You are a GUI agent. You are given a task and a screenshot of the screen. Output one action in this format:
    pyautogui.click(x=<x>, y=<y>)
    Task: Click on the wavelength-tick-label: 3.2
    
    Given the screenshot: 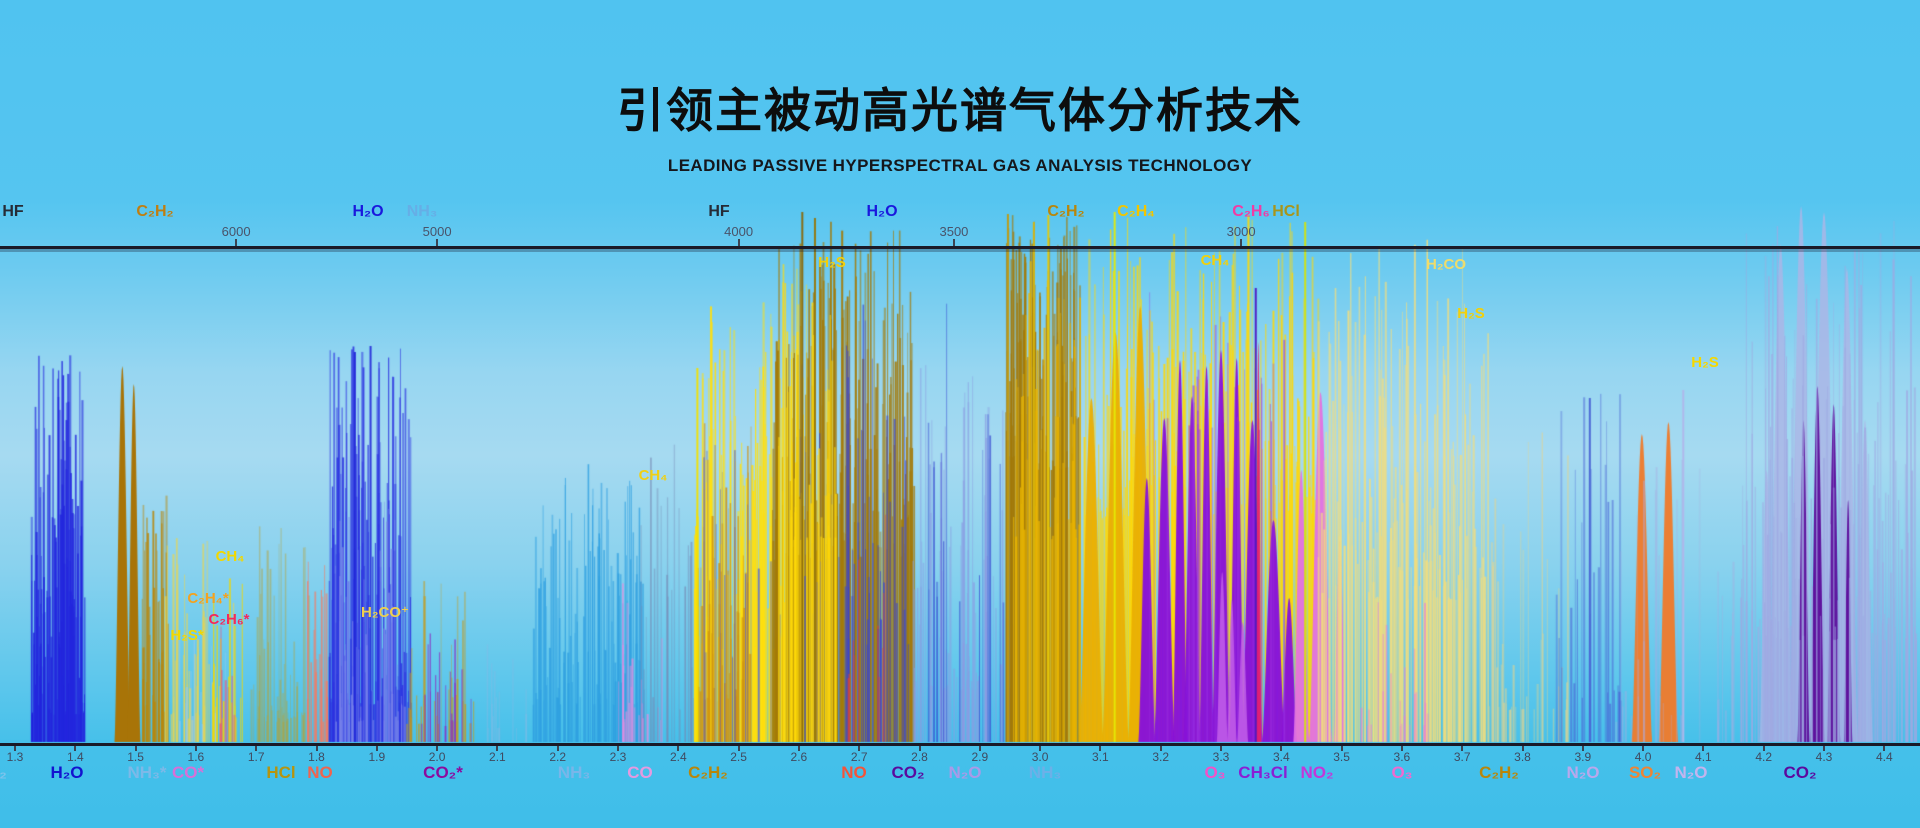 What is the action you would take?
    pyautogui.click(x=1161, y=757)
    